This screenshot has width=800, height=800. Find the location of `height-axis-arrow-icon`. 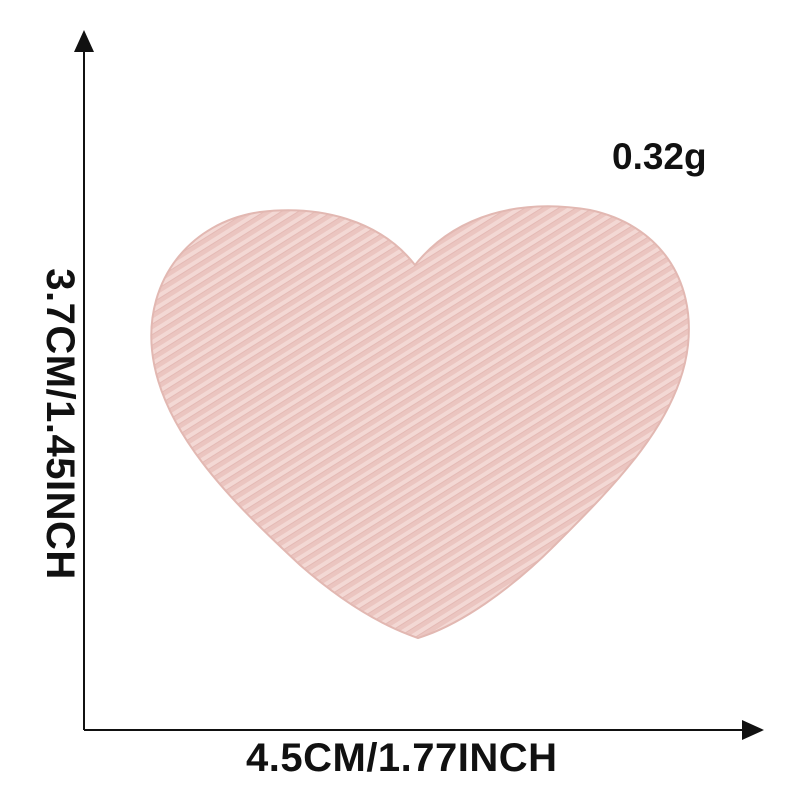

height-axis-arrow-icon is located at coordinates (84, 41).